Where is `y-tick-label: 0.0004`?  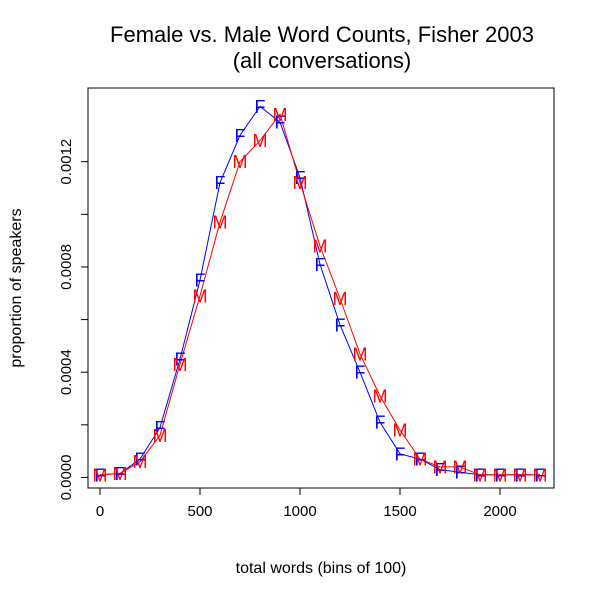
y-tick-label: 0.0004 is located at coordinates (66, 372).